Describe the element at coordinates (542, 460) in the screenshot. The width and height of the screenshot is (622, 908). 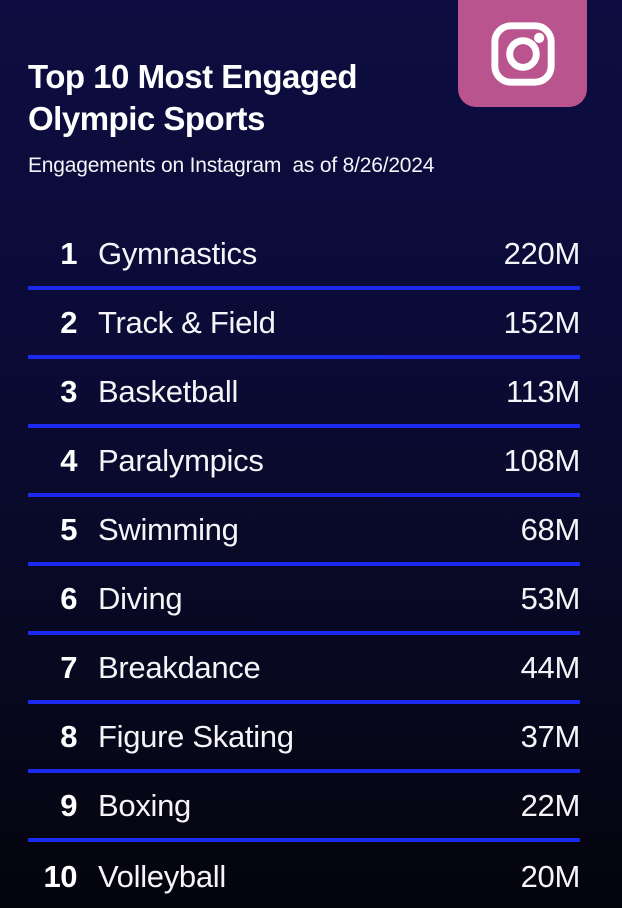
I see `engagement-value: 108M` at that location.